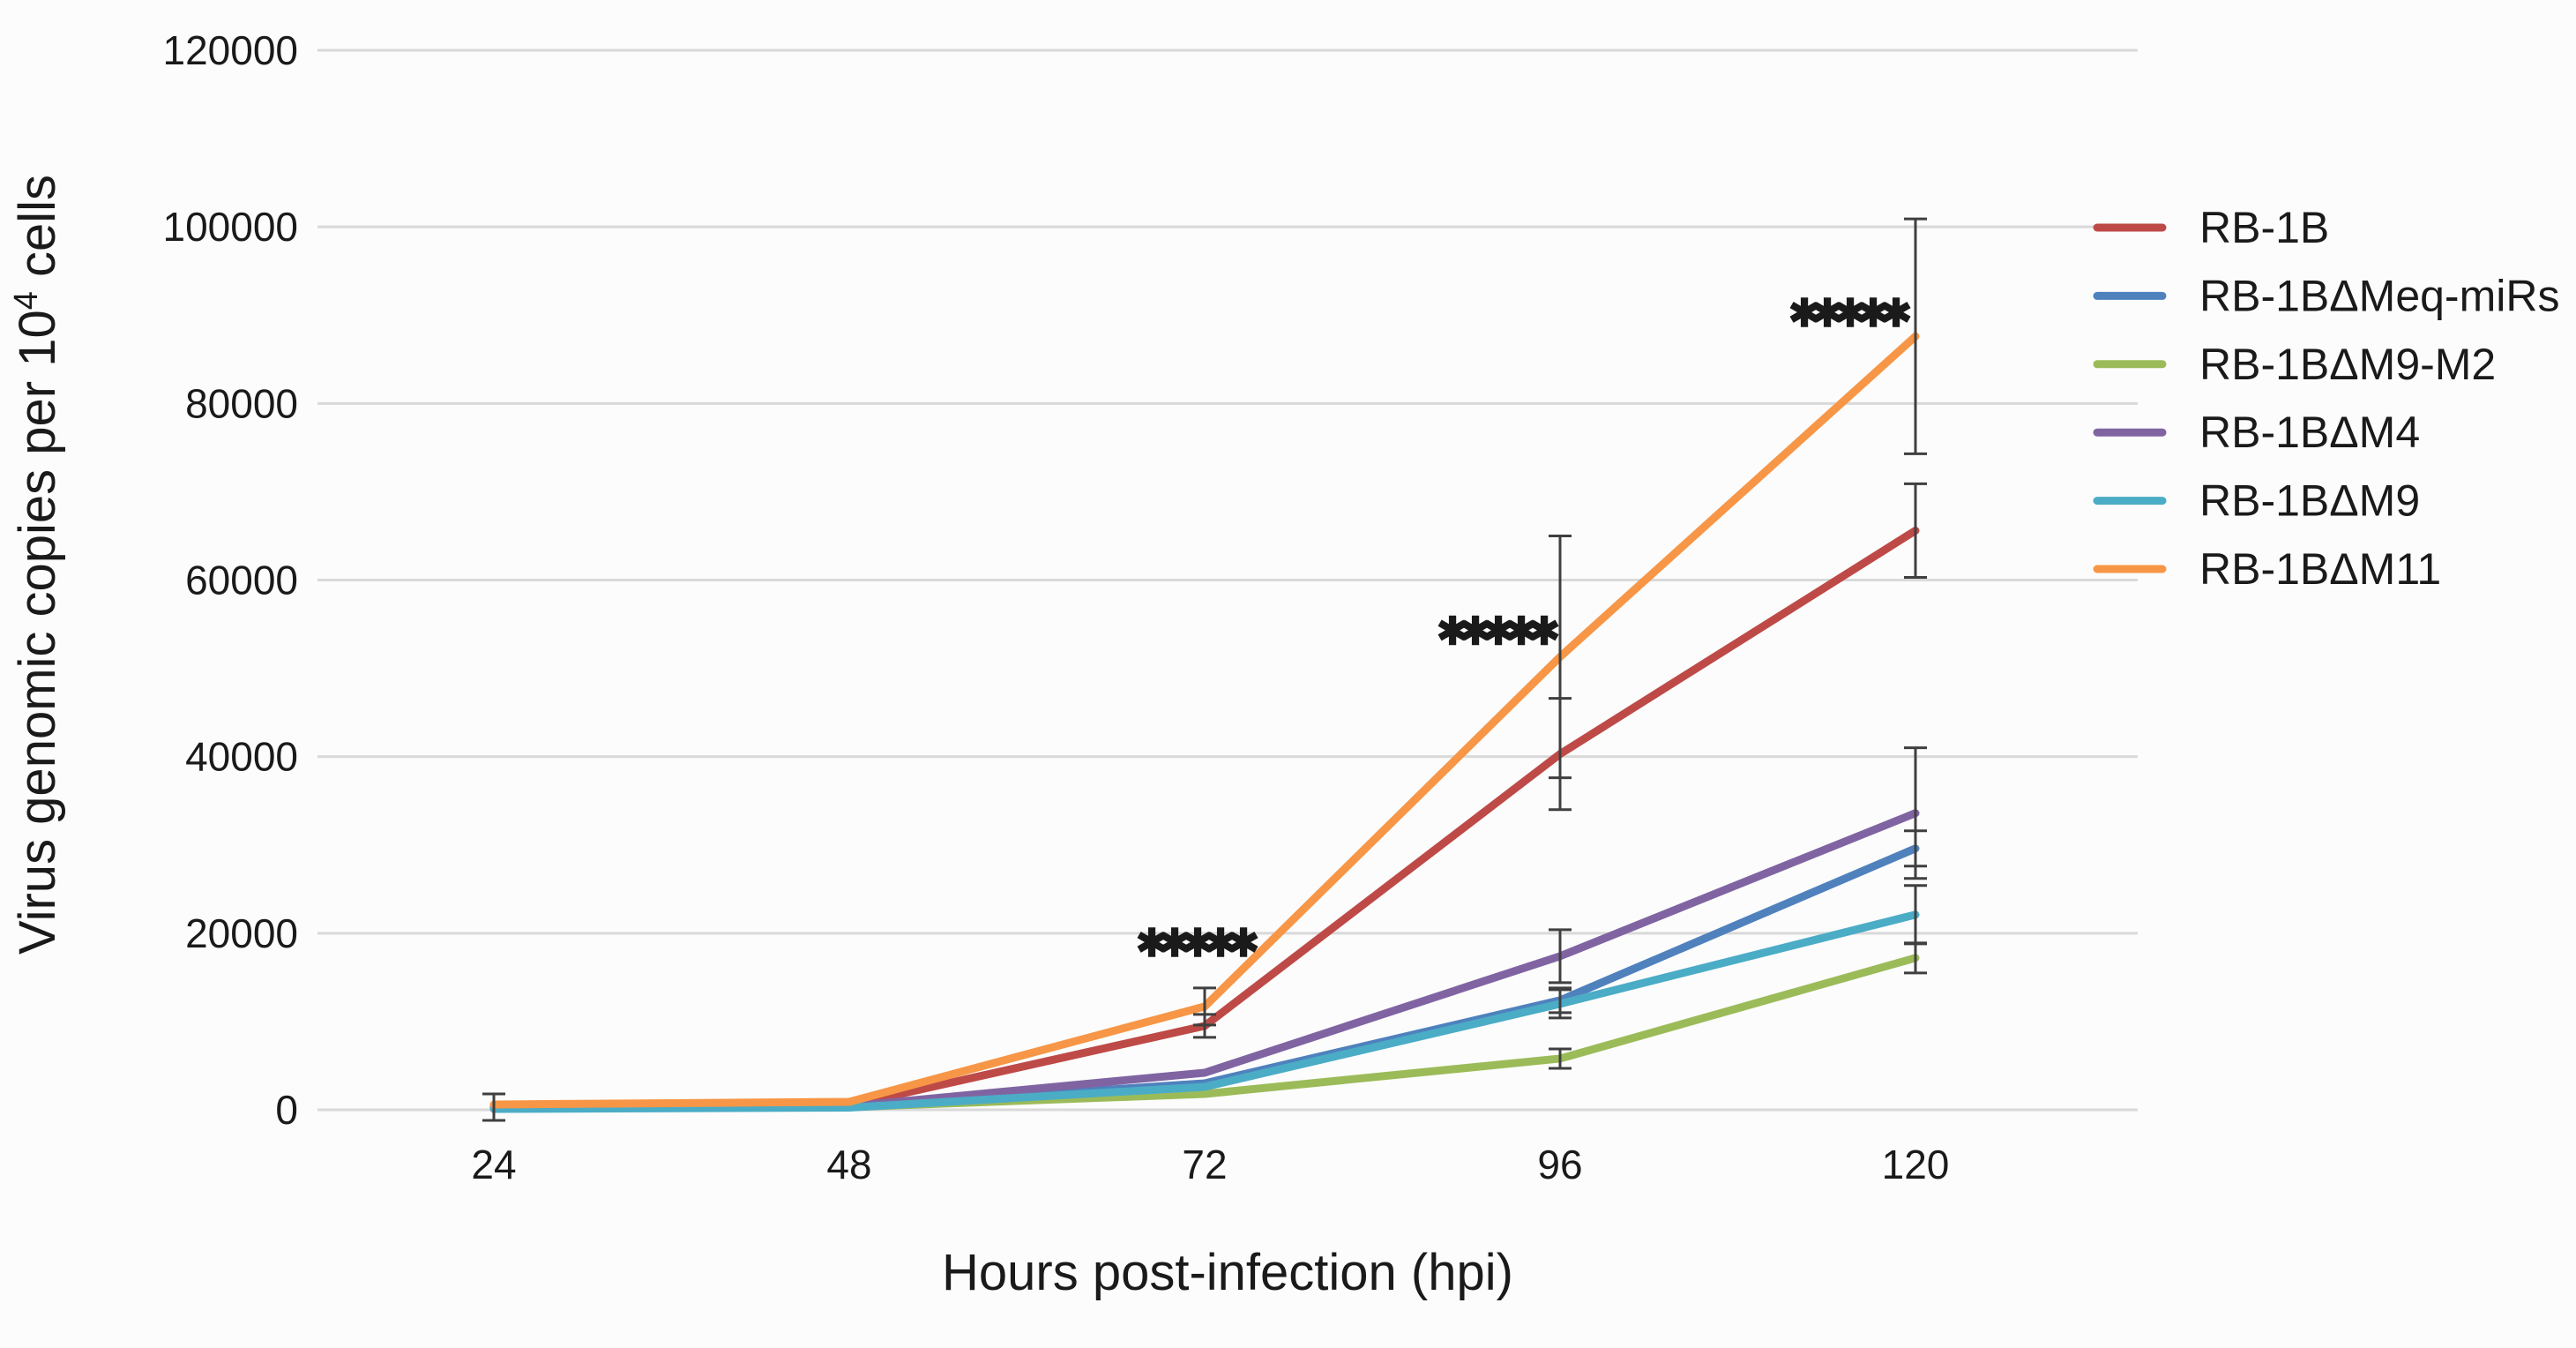 The height and width of the screenshot is (1348, 2576). What do you see at coordinates (1204, 1164) in the screenshot?
I see `x-tick-label: 72` at bounding box center [1204, 1164].